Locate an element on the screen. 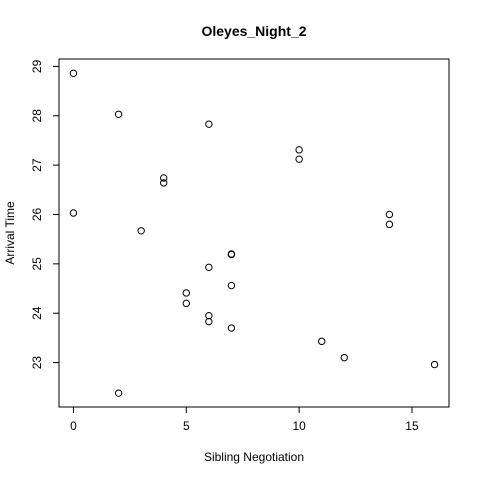  y-tick-label: 26 is located at coordinates (37, 214).